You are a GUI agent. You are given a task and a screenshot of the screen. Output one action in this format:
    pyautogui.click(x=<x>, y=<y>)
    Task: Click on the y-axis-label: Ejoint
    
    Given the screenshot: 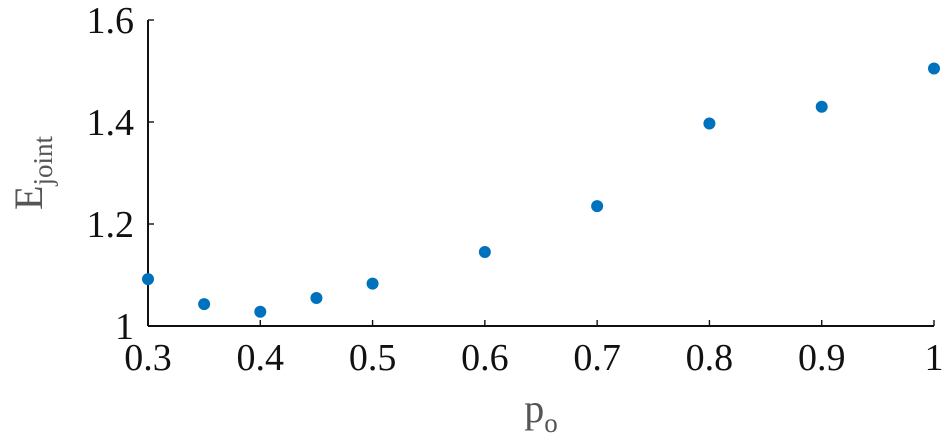 What is the action you would take?
    pyautogui.click(x=32, y=173)
    